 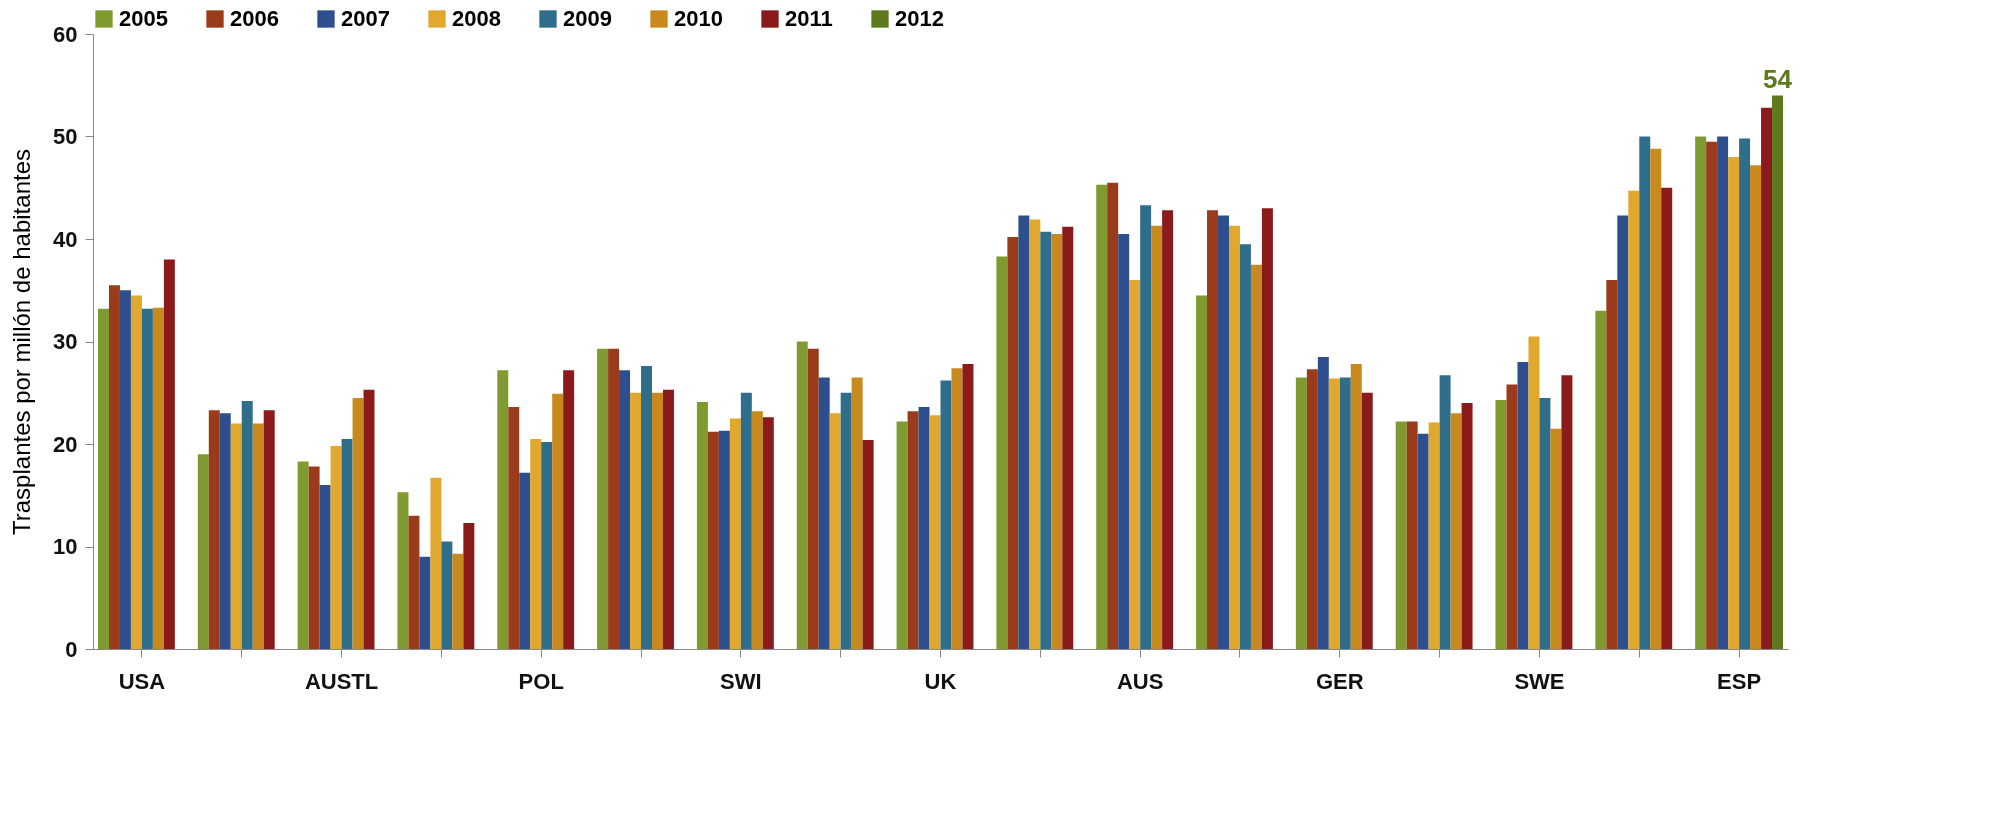 What do you see at coordinates (71, 649) in the screenshot?
I see `y-tick-label: 0` at bounding box center [71, 649].